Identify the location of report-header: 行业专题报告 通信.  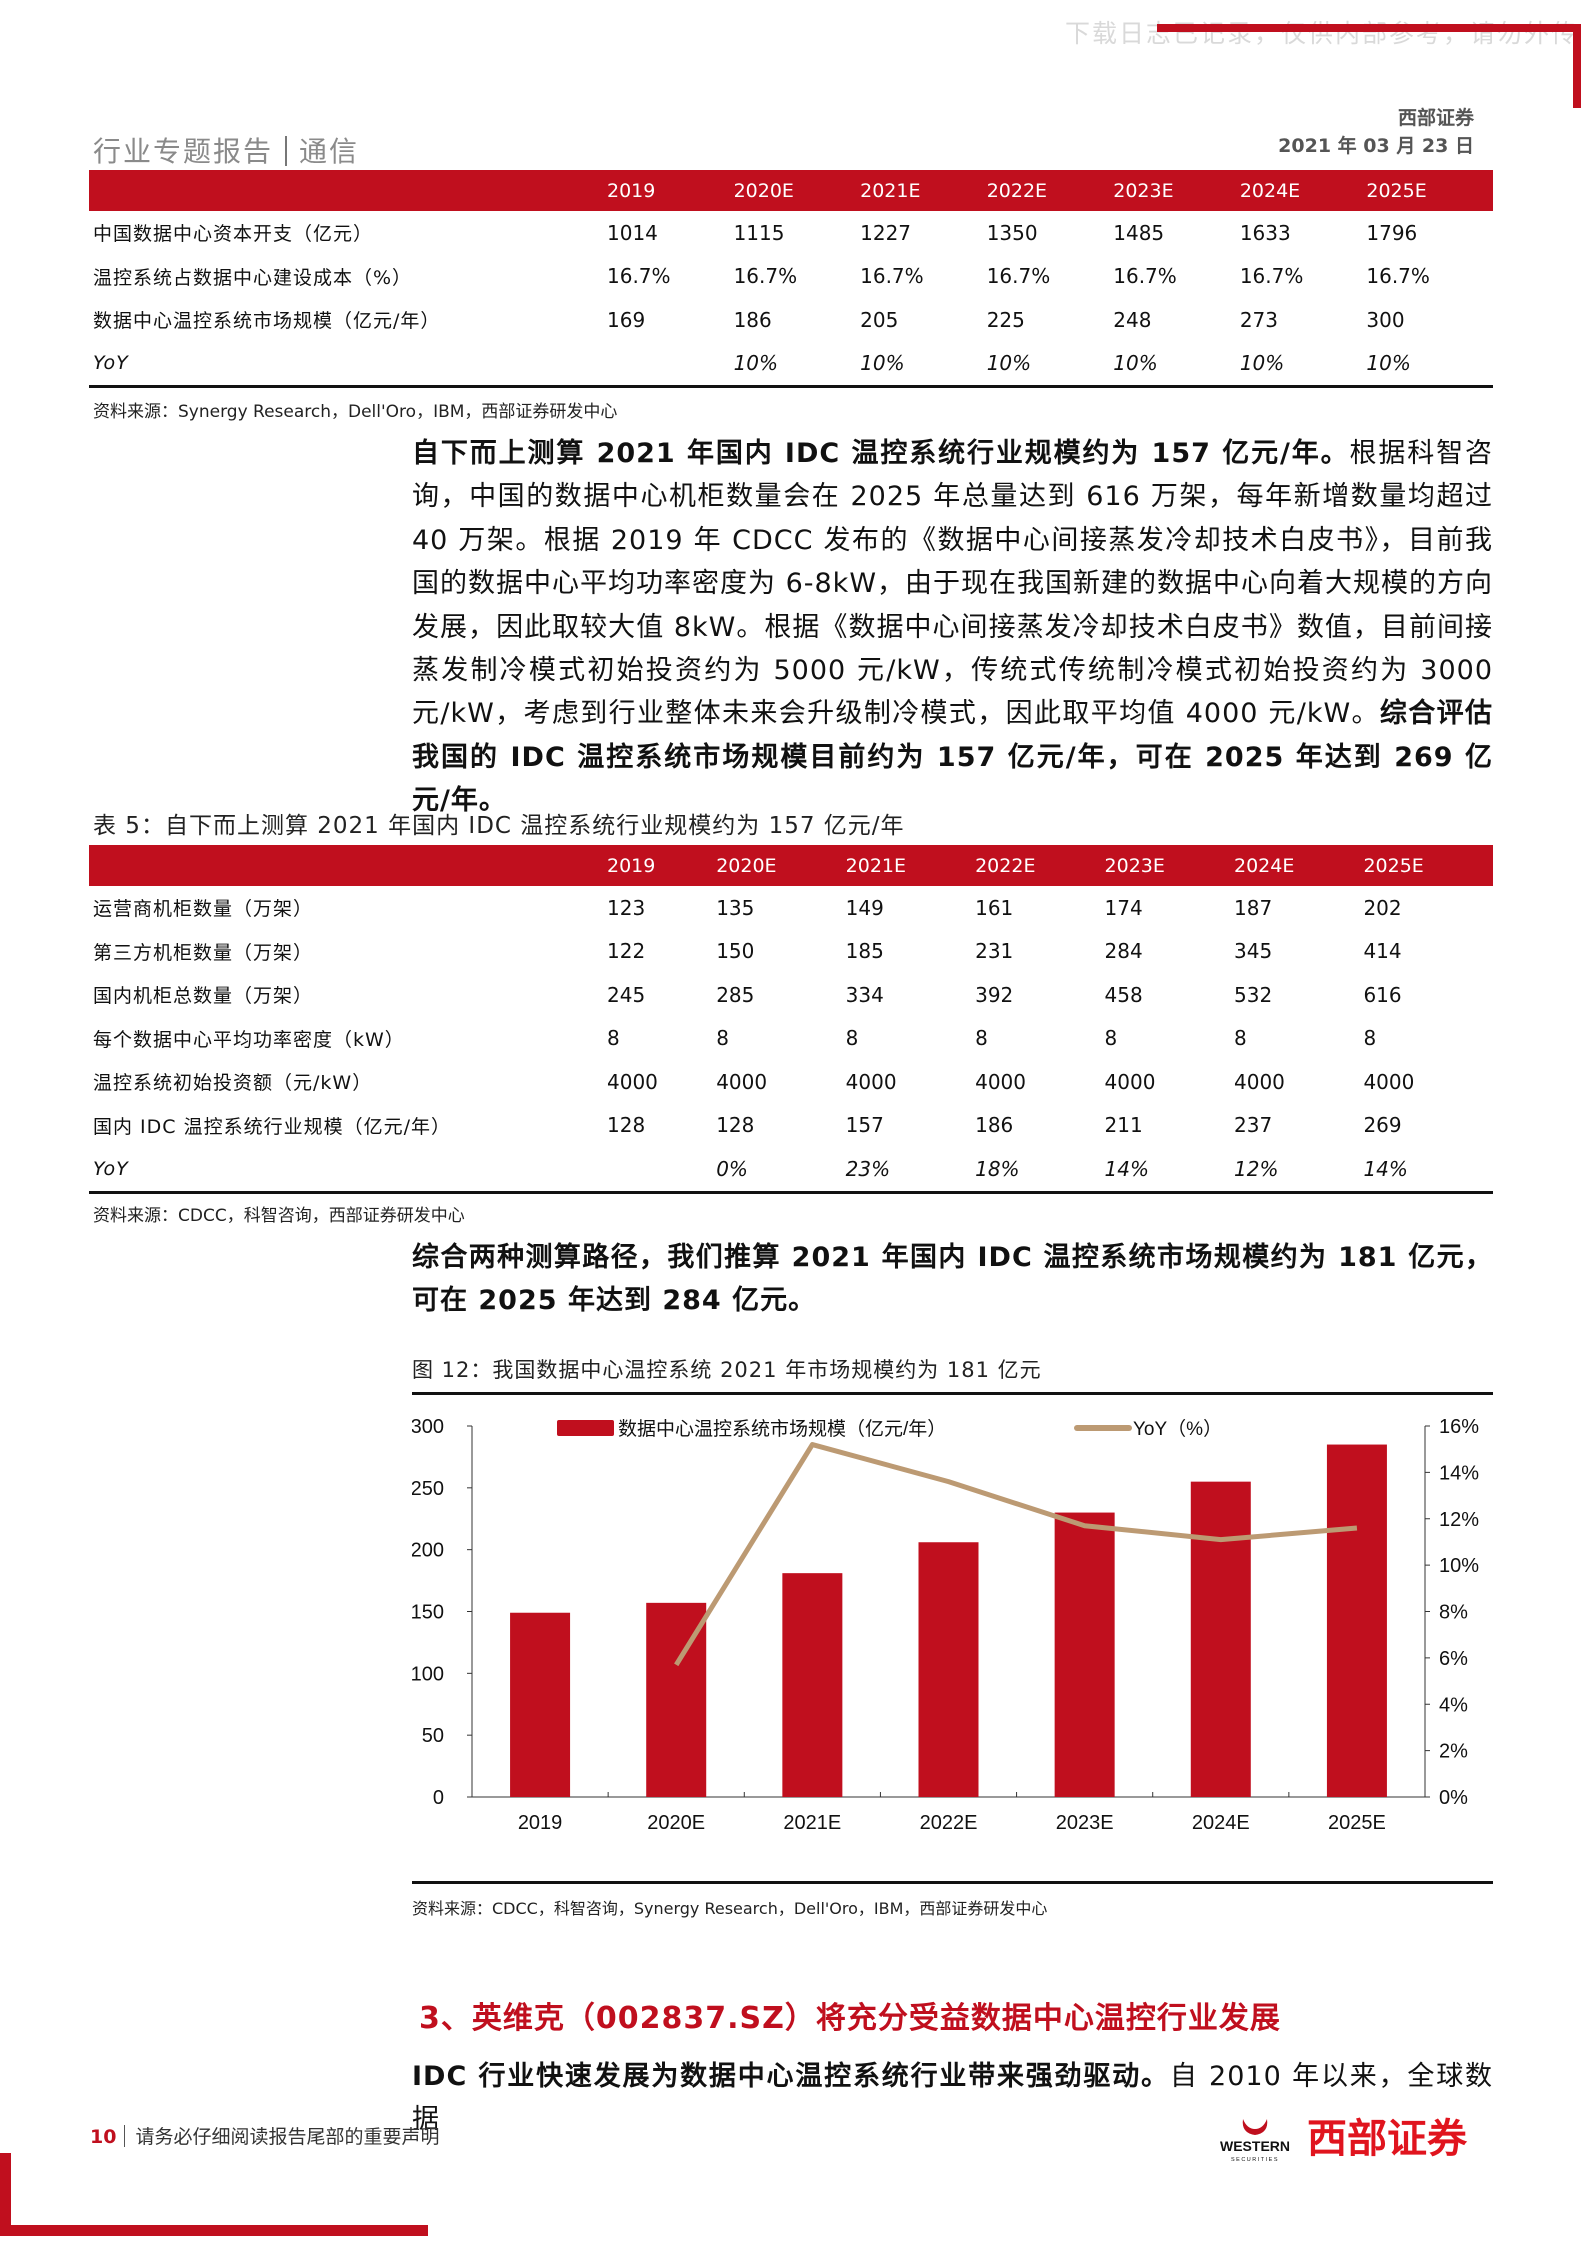
(226, 150).